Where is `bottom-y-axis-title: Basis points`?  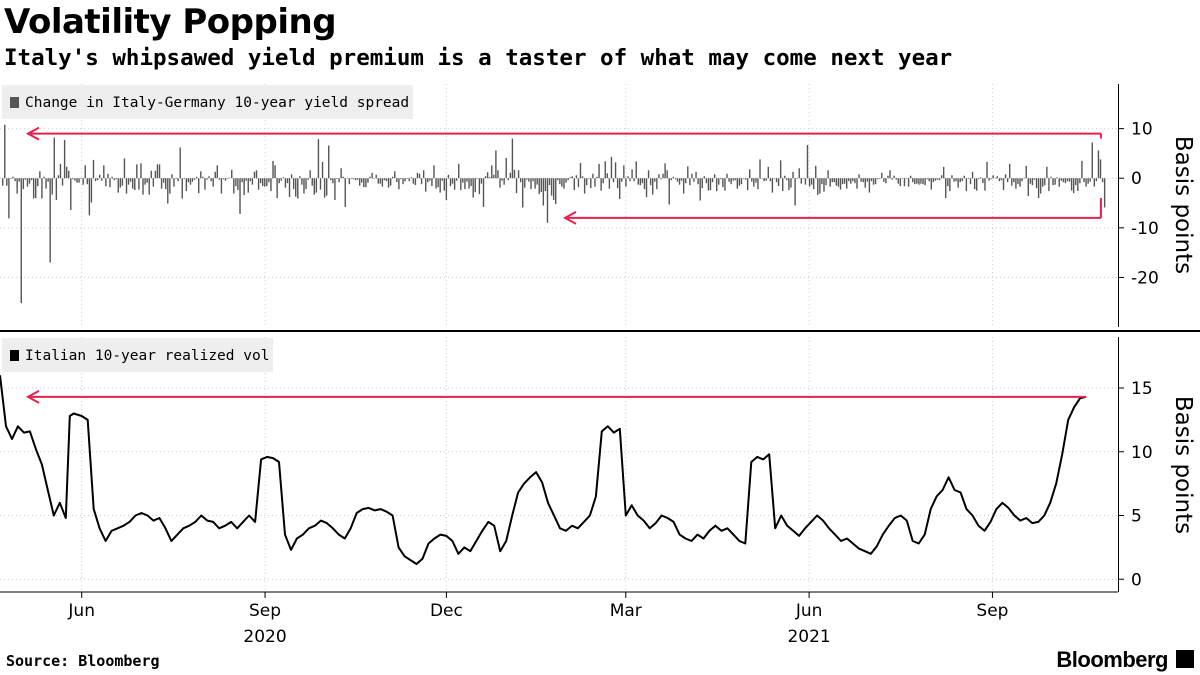
bottom-y-axis-title: Basis points is located at coordinates (1183, 465).